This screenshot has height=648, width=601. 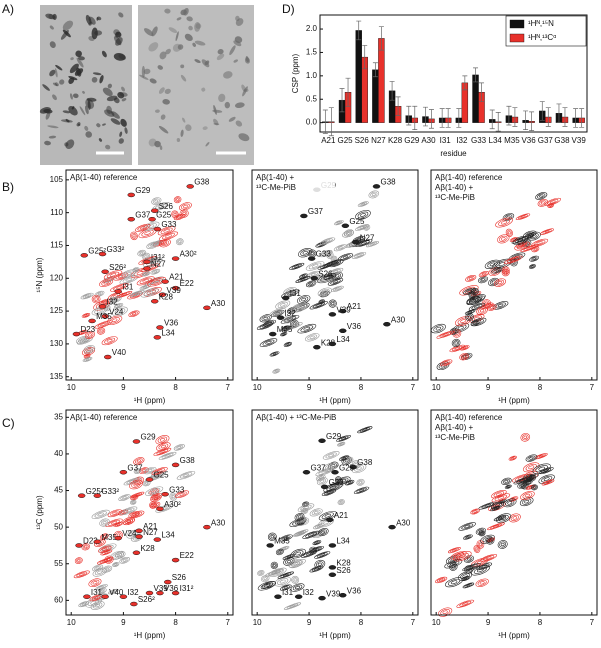 What do you see at coordinates (174, 290) in the screenshot?
I see `peak-label: V39` at bounding box center [174, 290].